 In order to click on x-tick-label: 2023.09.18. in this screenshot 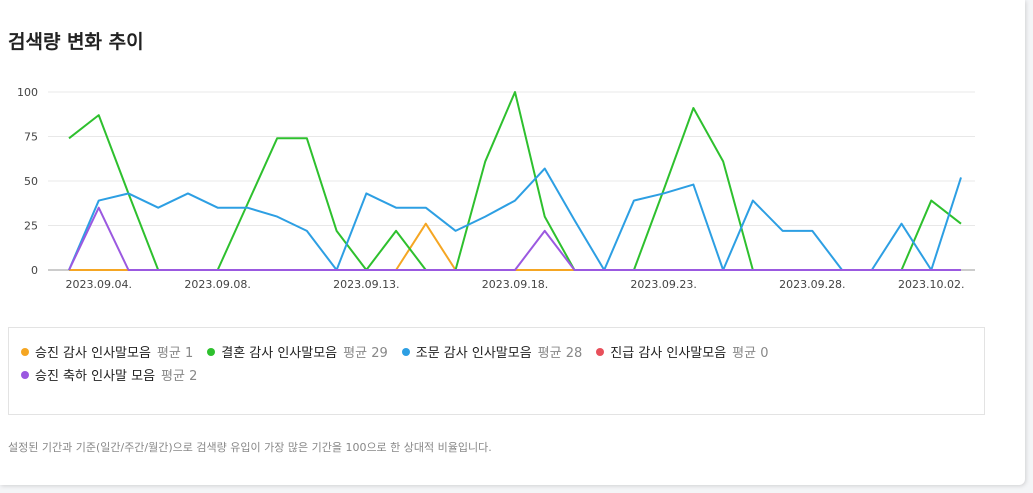, I will do `click(515, 284)`.